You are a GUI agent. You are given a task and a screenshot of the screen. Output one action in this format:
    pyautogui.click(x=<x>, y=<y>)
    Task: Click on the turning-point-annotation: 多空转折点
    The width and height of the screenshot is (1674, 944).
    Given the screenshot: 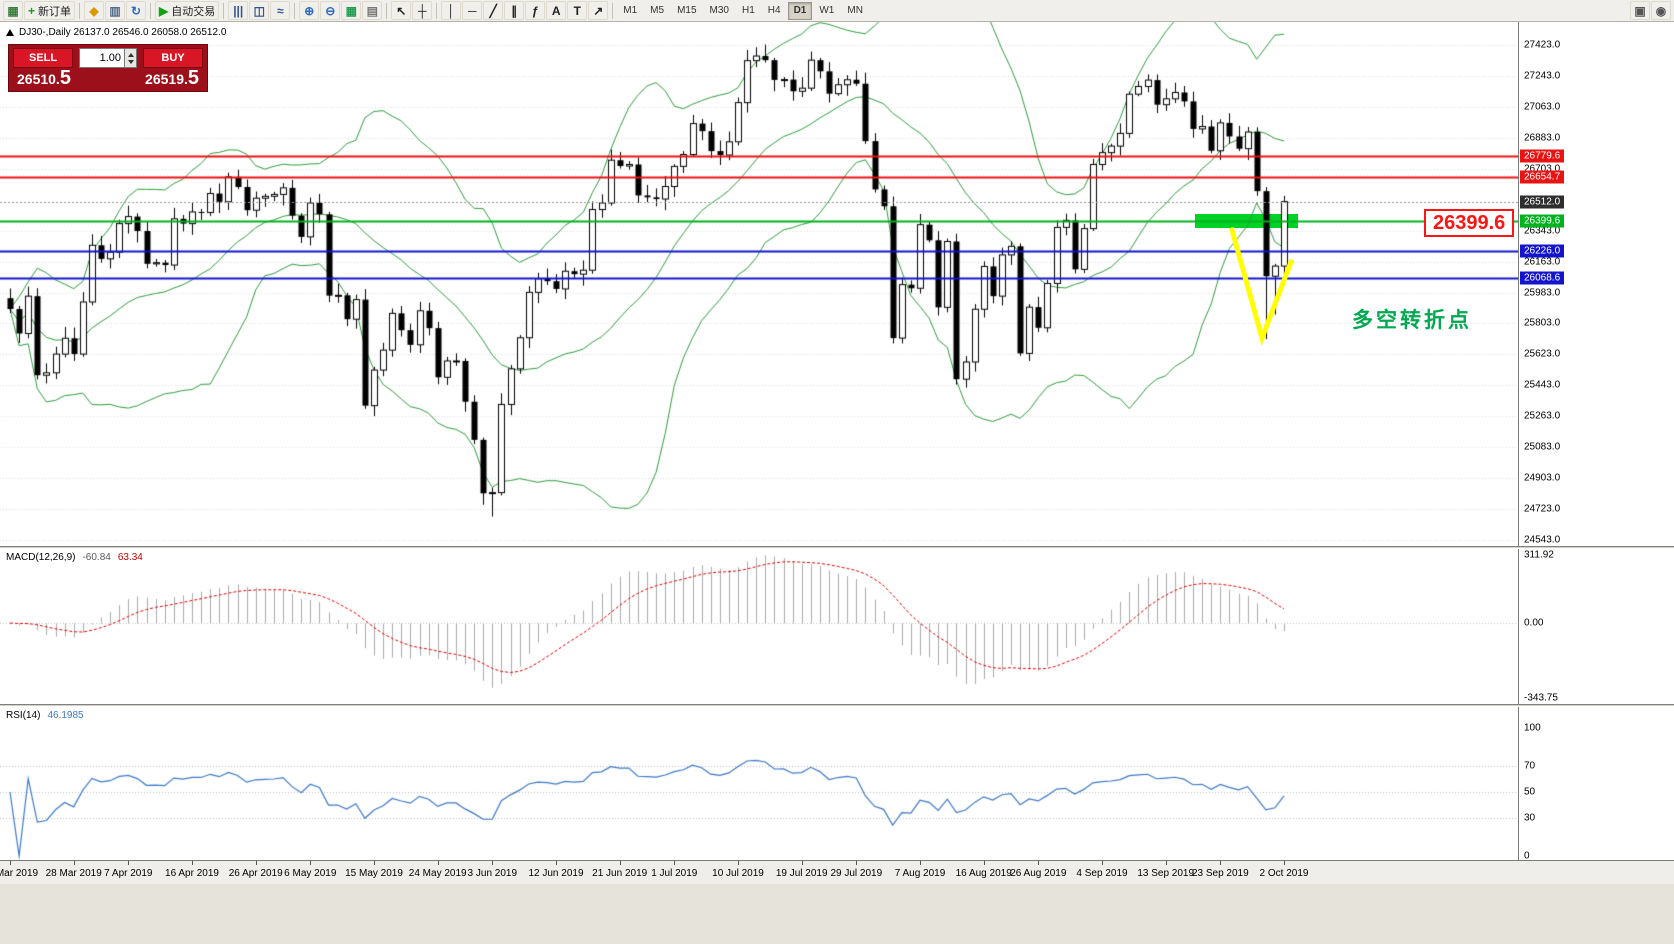 What is the action you would take?
    pyautogui.click(x=1412, y=320)
    